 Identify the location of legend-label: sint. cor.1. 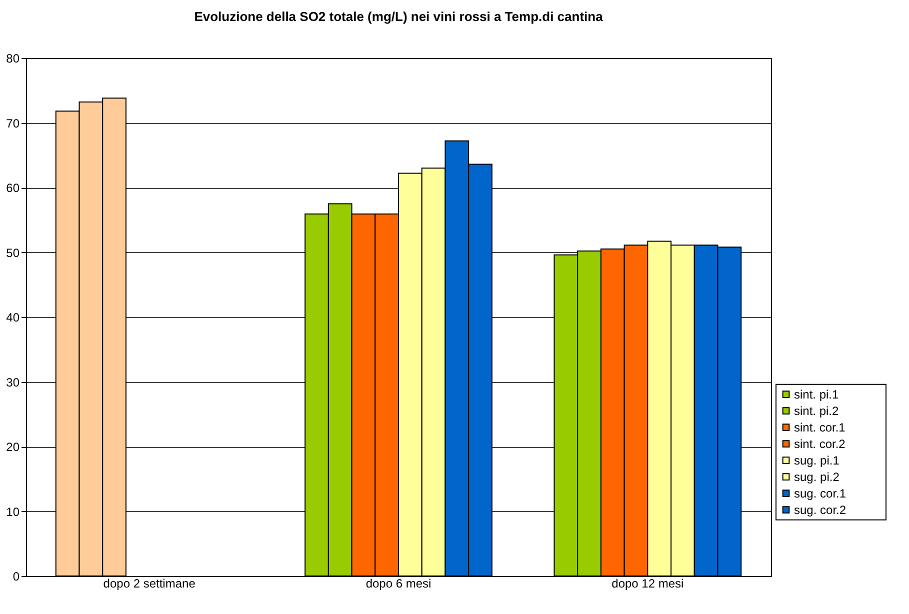
(820, 427).